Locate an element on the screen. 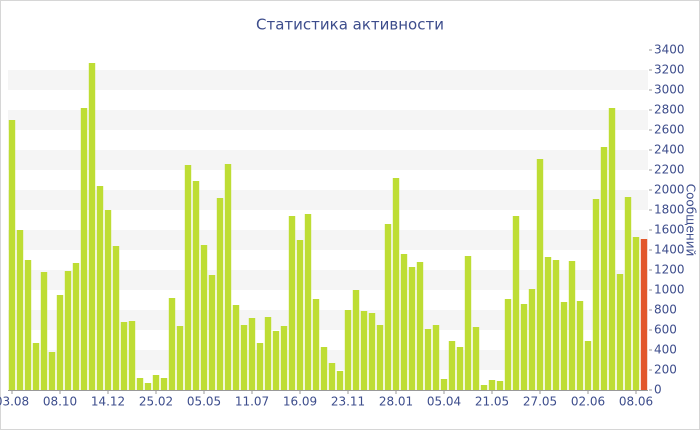 This screenshot has width=700, height=430. x-tick-label: 05.04 is located at coordinates (444, 402).